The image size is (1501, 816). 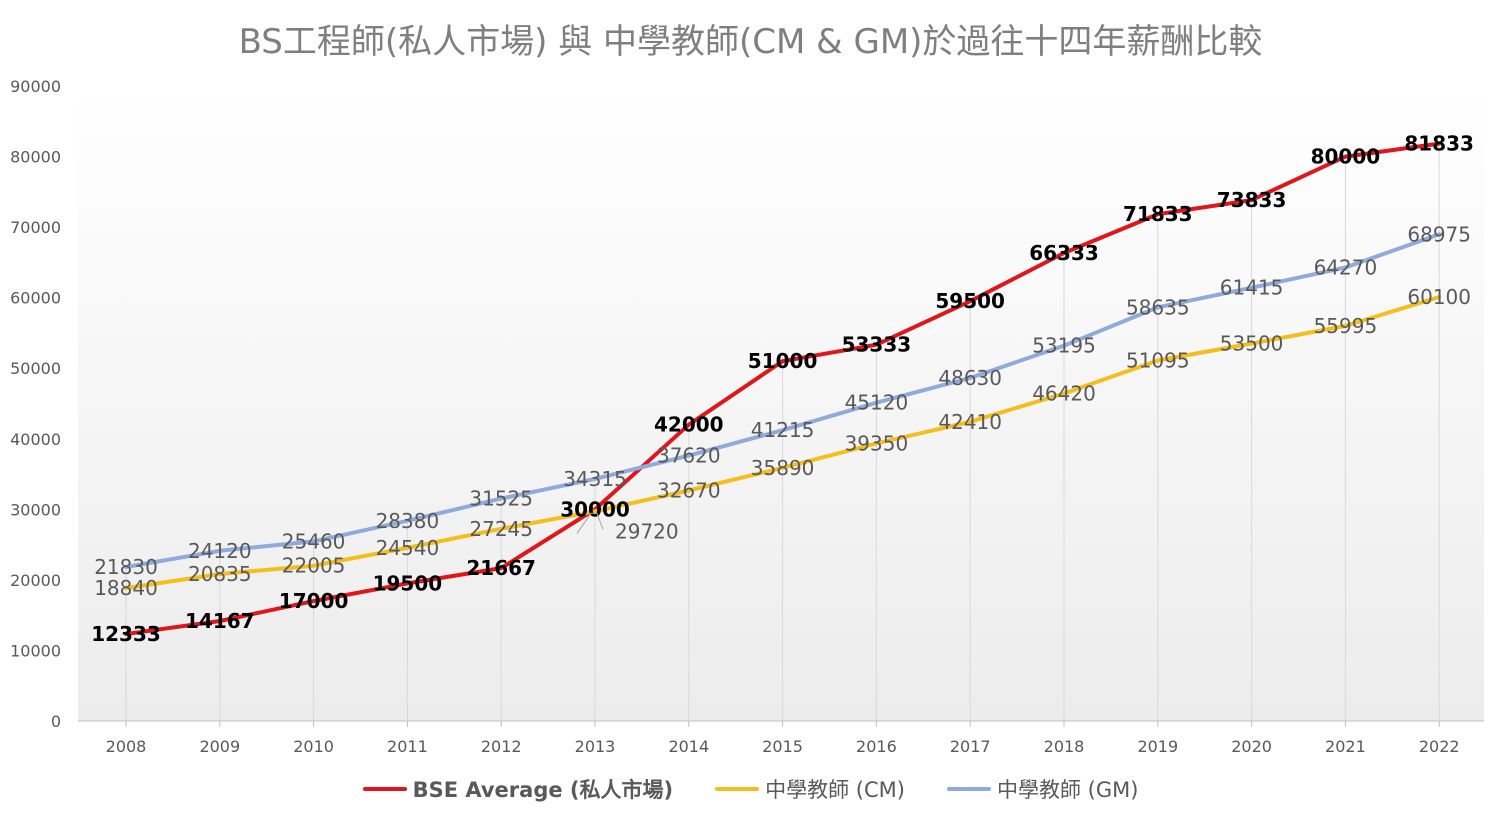 I want to click on legend-item-bse: BSE Average (私人市場), so click(x=518, y=789).